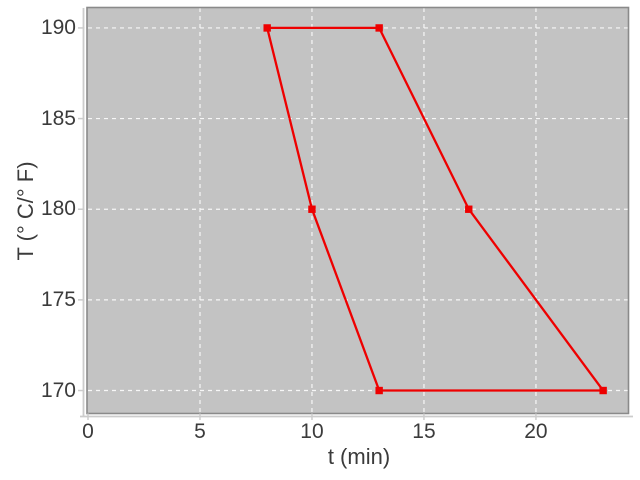 The width and height of the screenshot is (640, 480). Describe the element at coordinates (200, 431) in the screenshot. I see `x-tick-label: 5` at that location.